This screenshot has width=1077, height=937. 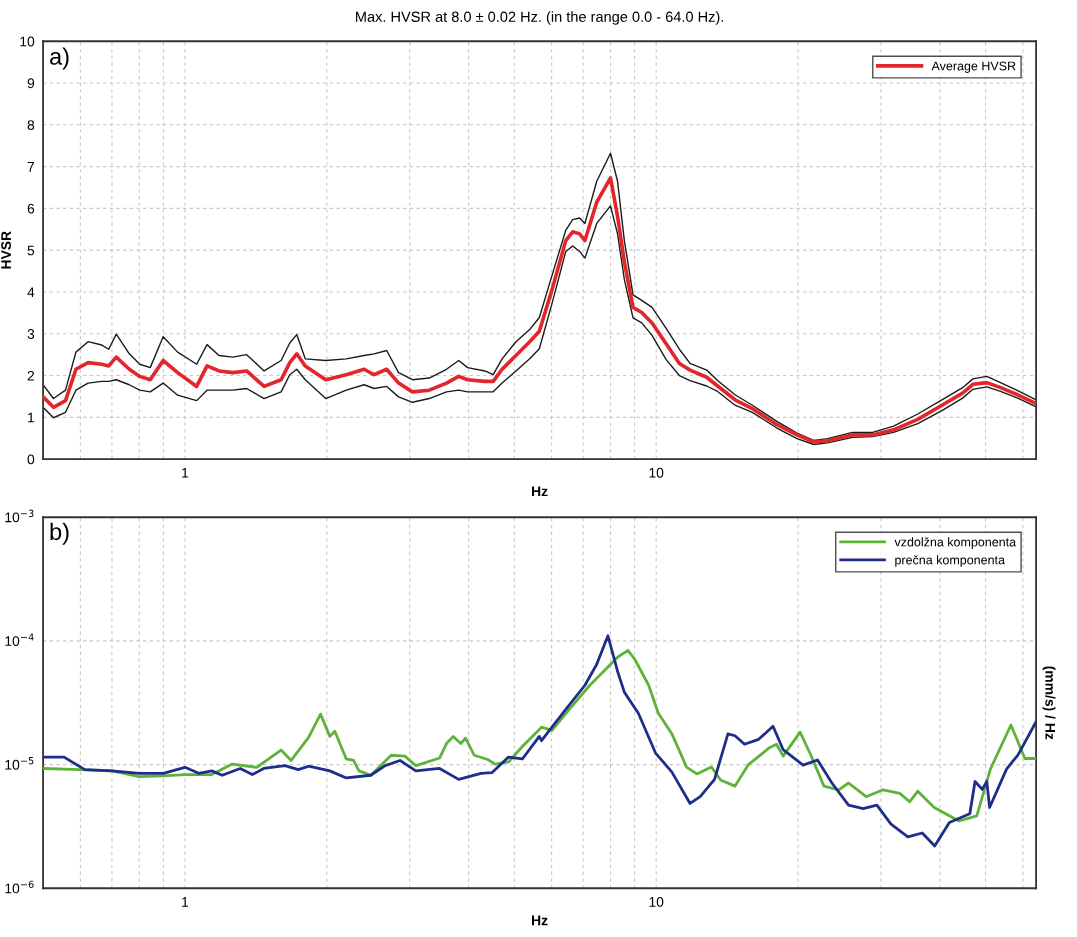 I want to click on y-tick-label: 5, so click(x=31, y=250).